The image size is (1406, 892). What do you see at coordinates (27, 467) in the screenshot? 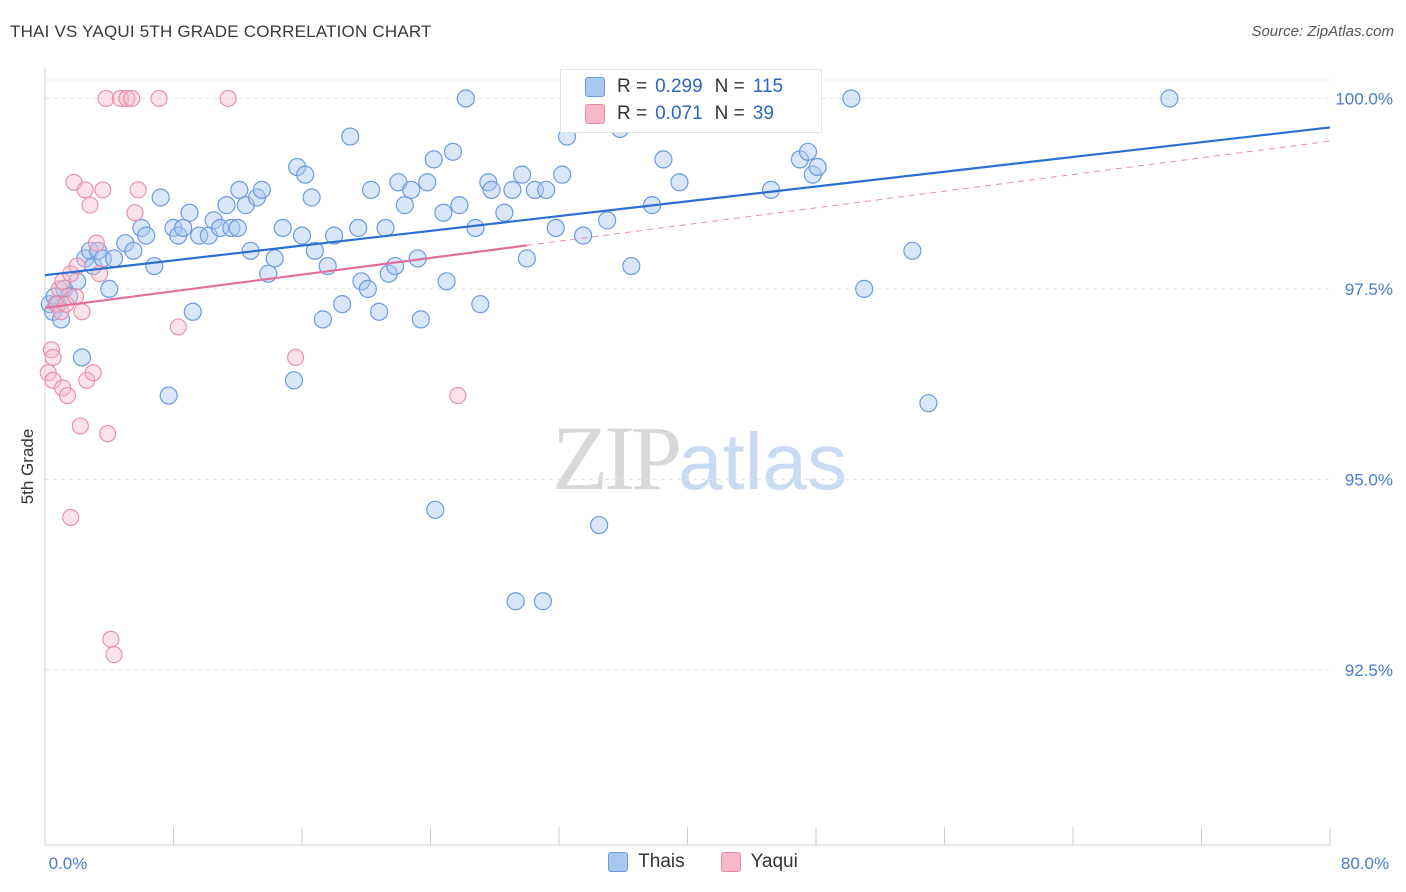
I see `y-axis-title: 5th Grade` at bounding box center [27, 467].